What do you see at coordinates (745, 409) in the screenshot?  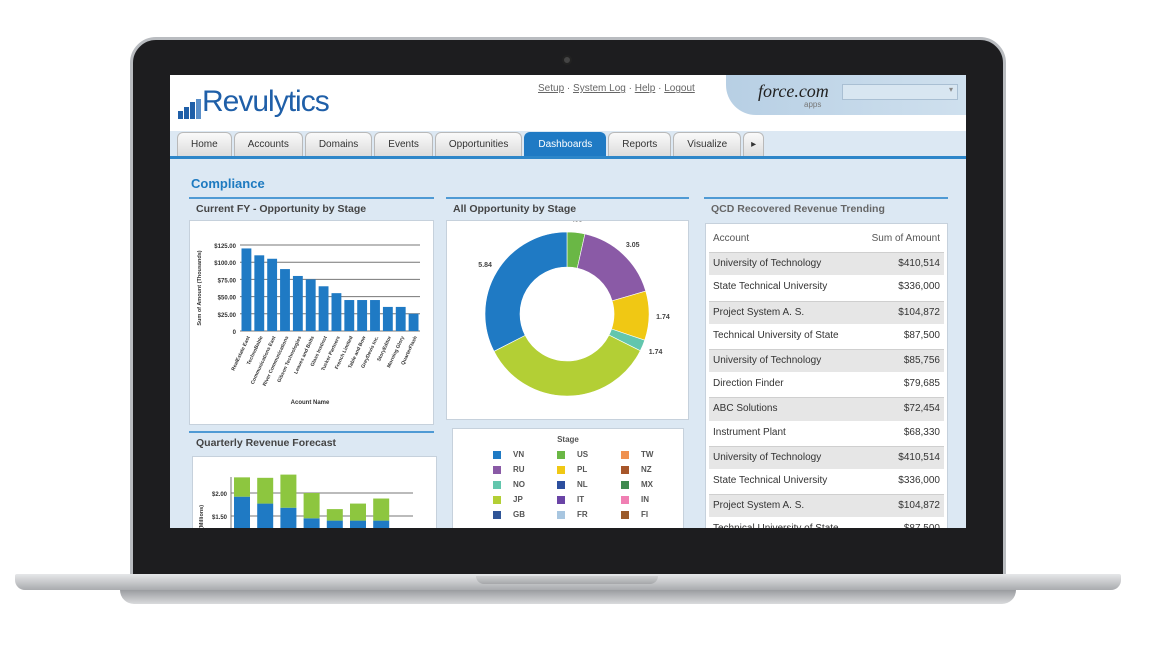 I see `account-cell: ABC Solutions` at bounding box center [745, 409].